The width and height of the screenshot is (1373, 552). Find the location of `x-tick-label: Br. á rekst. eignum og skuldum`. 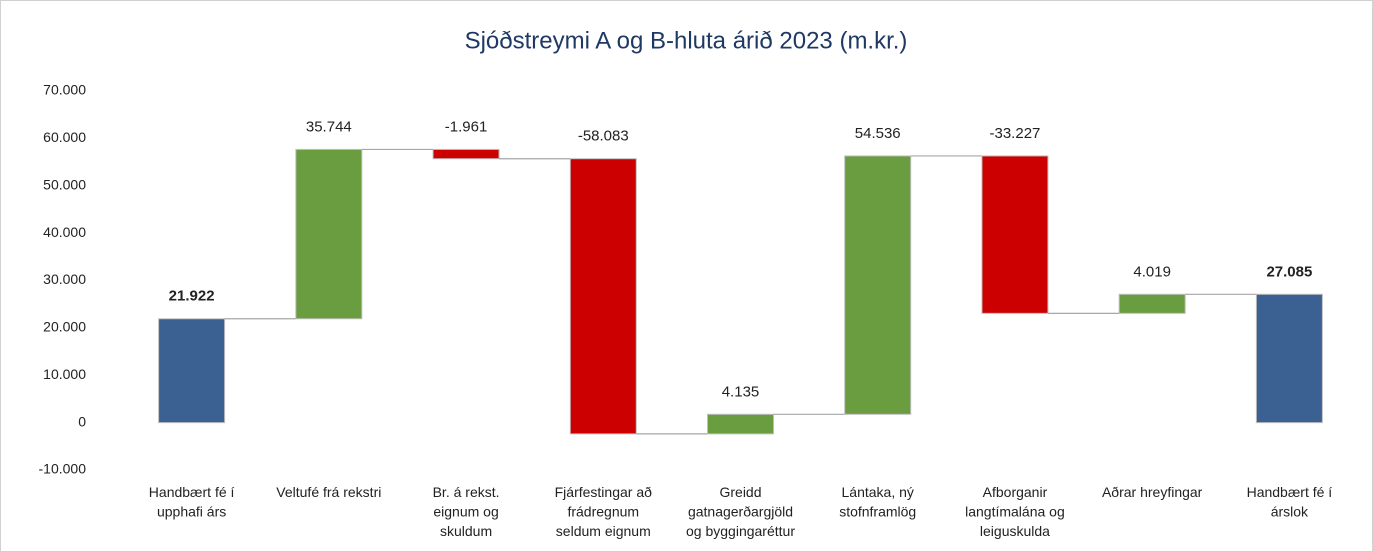

x-tick-label: Br. á rekst. eignum og skuldum is located at coordinates (466, 511).